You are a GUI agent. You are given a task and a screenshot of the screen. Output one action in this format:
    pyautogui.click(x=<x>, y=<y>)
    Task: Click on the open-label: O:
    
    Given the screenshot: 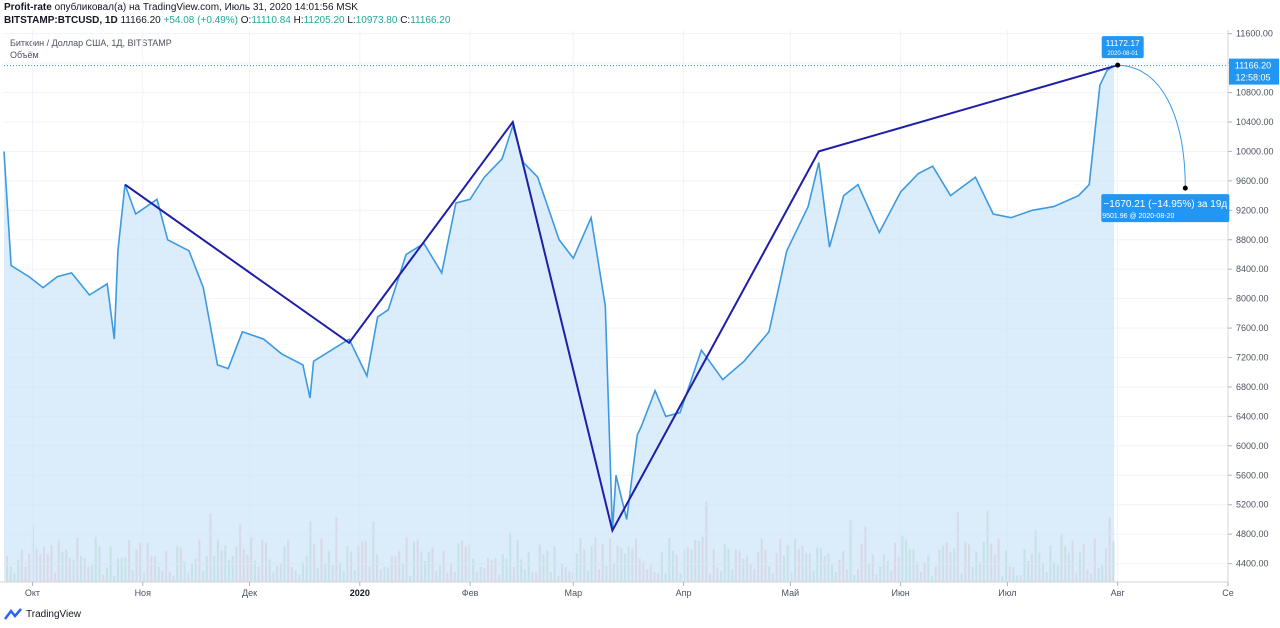 What is the action you would take?
    pyautogui.click(x=246, y=20)
    